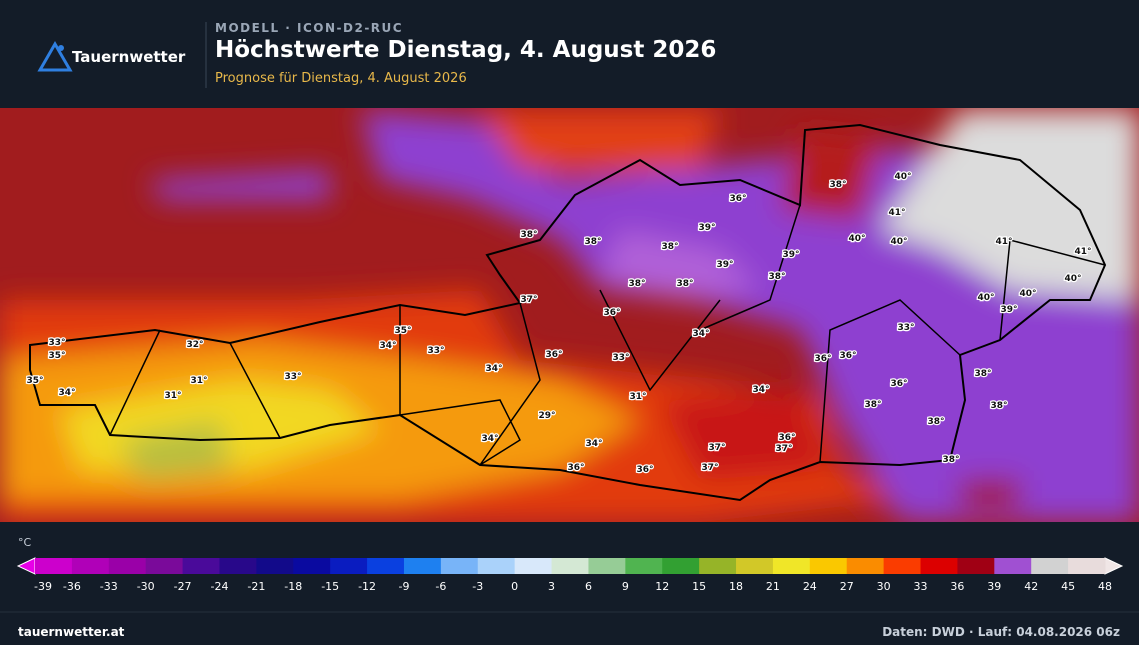  What do you see at coordinates (309, 28) in the screenshot?
I see `model: MODELL · ICON-D2-RUC` at bounding box center [309, 28].